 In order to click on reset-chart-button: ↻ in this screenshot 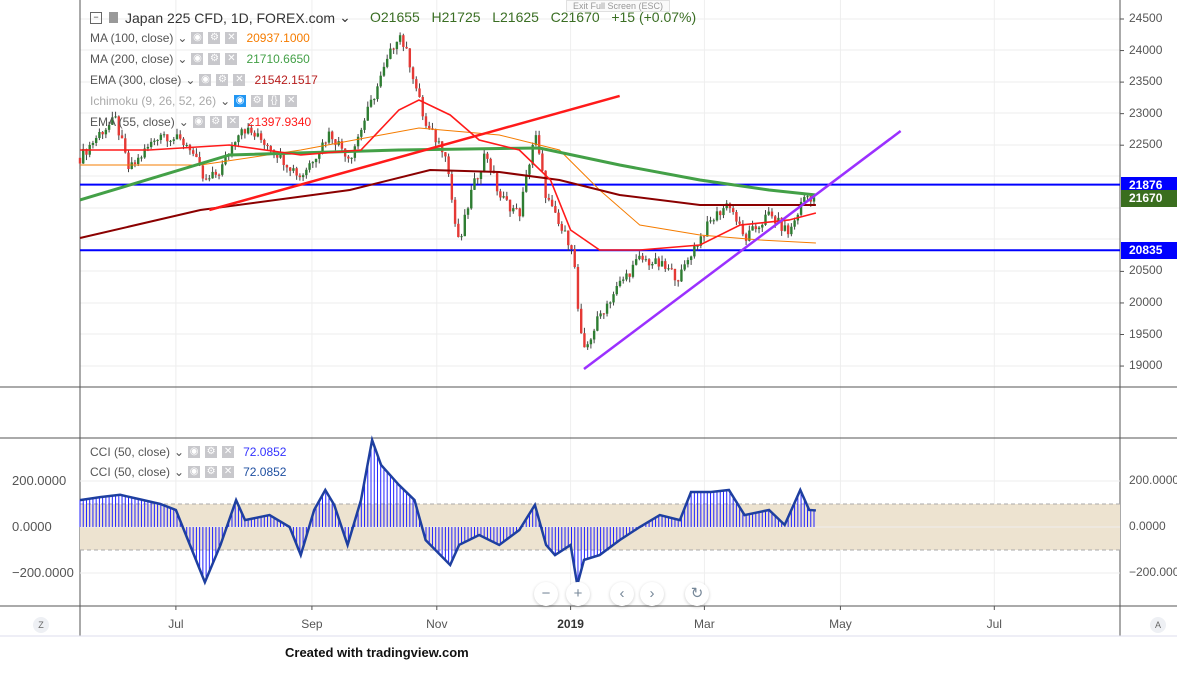, I will do `click(697, 594)`.